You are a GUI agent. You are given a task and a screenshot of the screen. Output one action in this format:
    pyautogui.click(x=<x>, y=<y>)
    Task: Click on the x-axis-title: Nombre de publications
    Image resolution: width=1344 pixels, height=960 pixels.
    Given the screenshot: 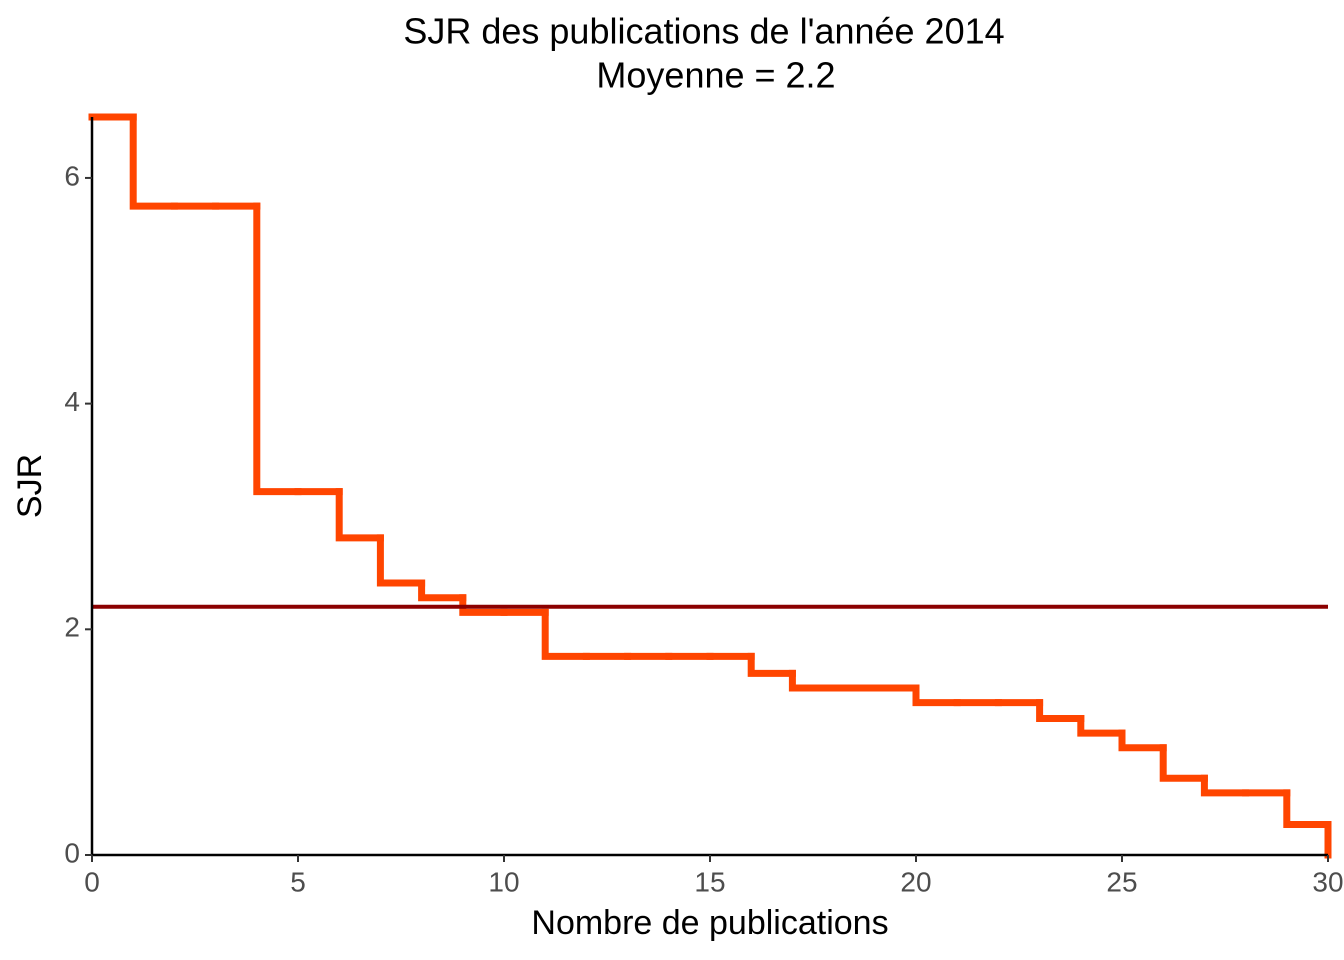 What is the action you would take?
    pyautogui.click(x=709, y=923)
    